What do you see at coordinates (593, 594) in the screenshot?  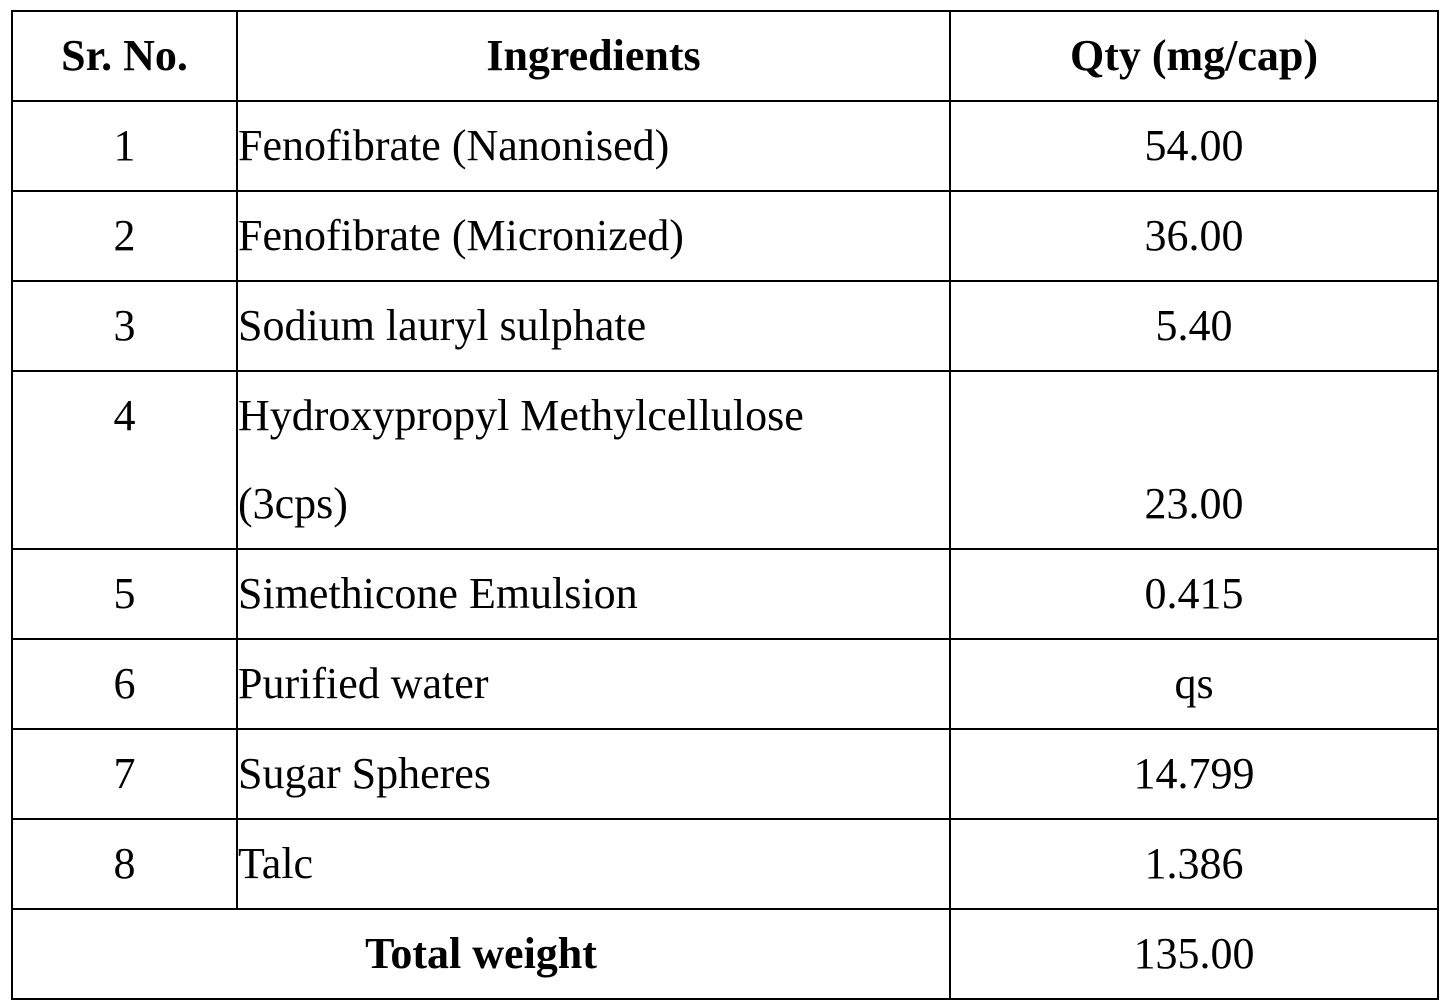 I see `ingredient-cell: Simethicone Emulsion` at bounding box center [593, 594].